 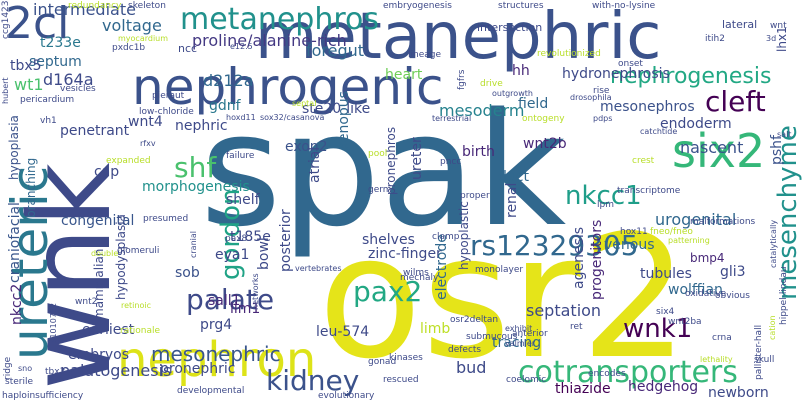 I want to click on word-thiazide: thiazide, so click(x=583, y=389).